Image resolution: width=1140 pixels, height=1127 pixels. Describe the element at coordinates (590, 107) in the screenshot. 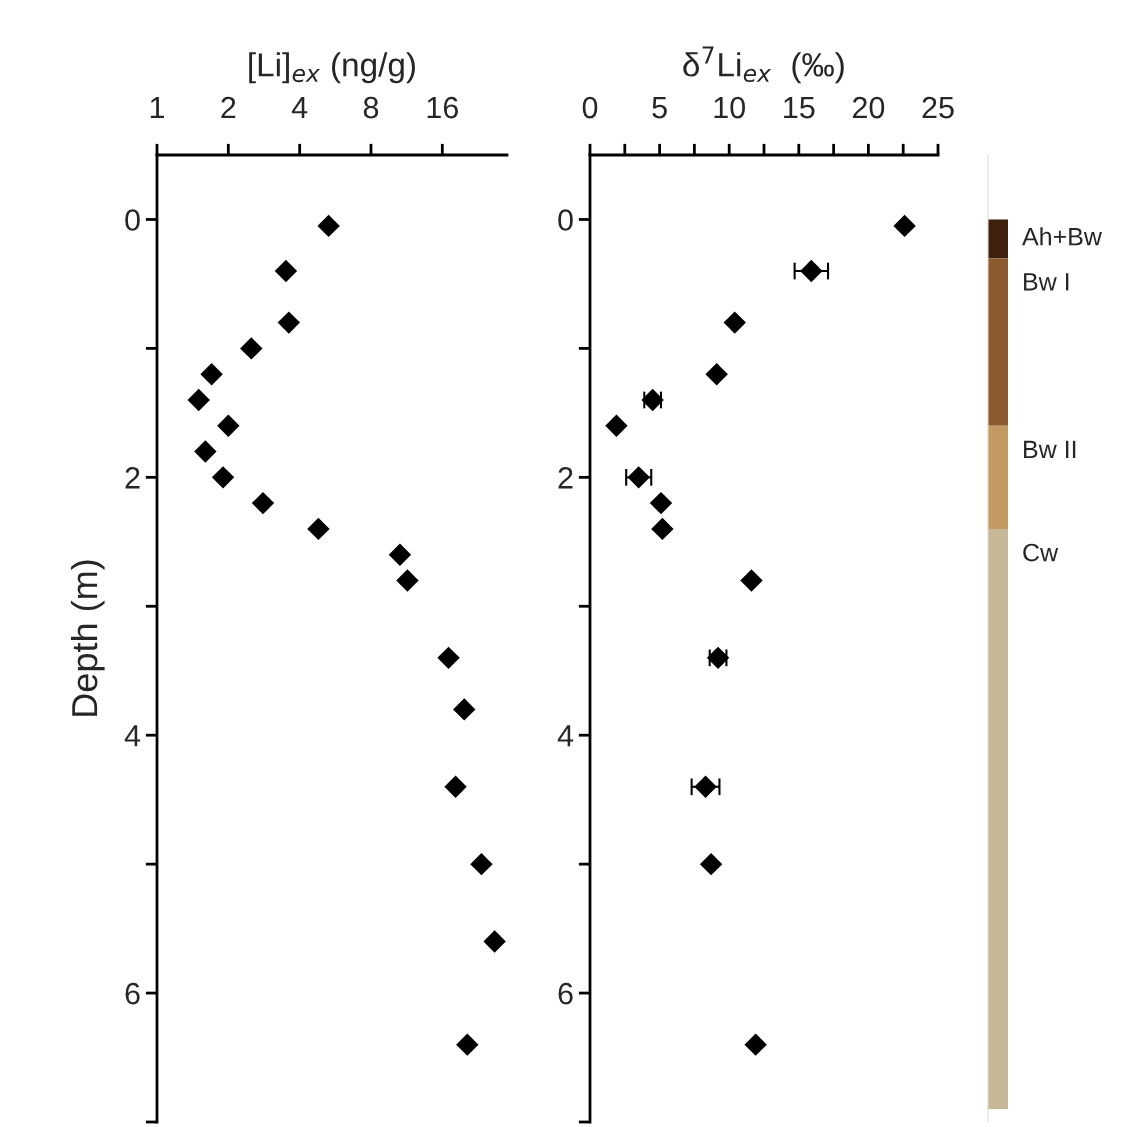

I see `x-tick-label: 0` at that location.